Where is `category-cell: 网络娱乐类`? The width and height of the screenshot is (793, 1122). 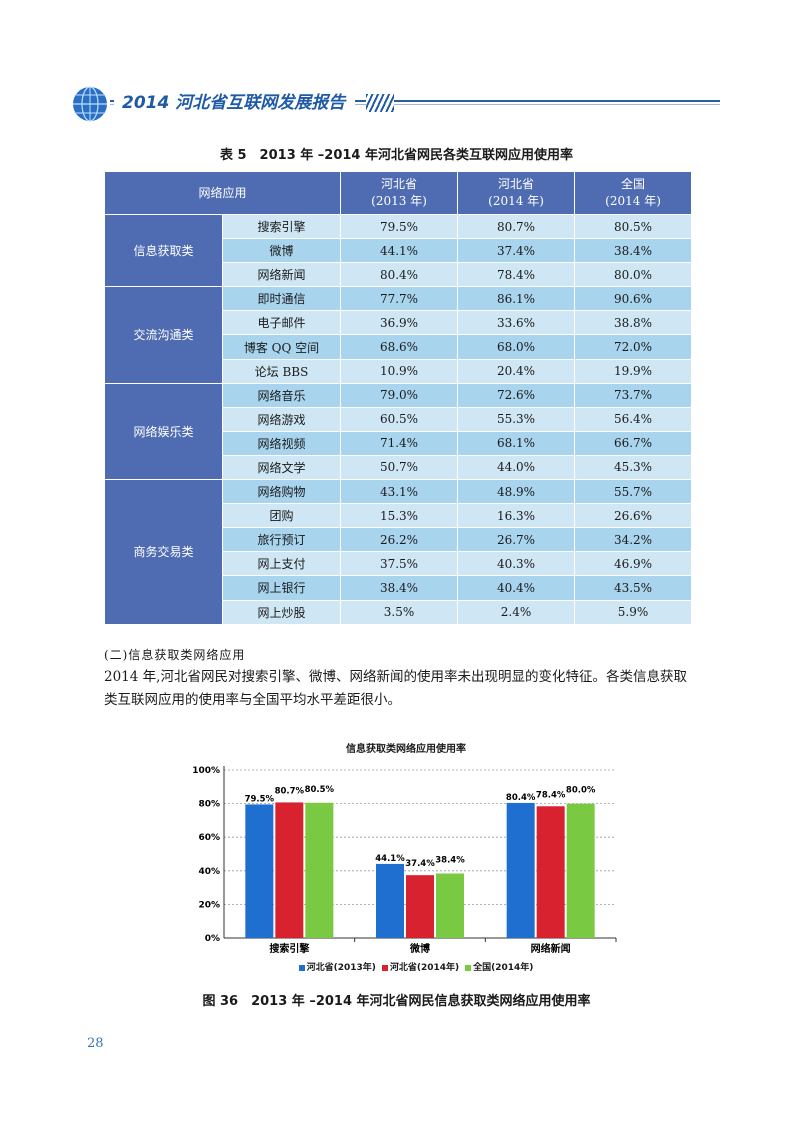
category-cell: 网络娱乐类 is located at coordinates (163, 431).